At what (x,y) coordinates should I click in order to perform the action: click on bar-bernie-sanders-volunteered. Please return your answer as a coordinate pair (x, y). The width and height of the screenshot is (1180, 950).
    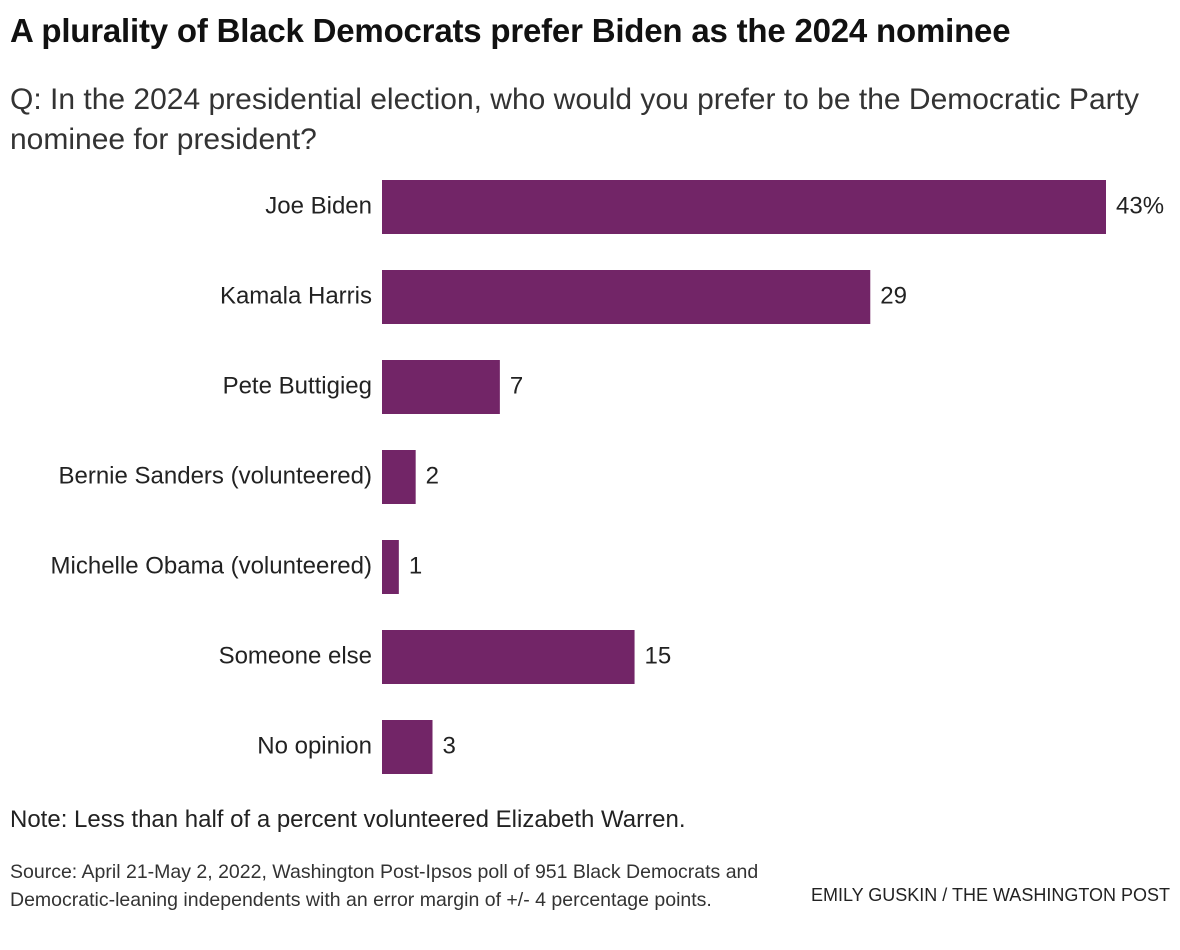
    Looking at the image, I should click on (399, 477).